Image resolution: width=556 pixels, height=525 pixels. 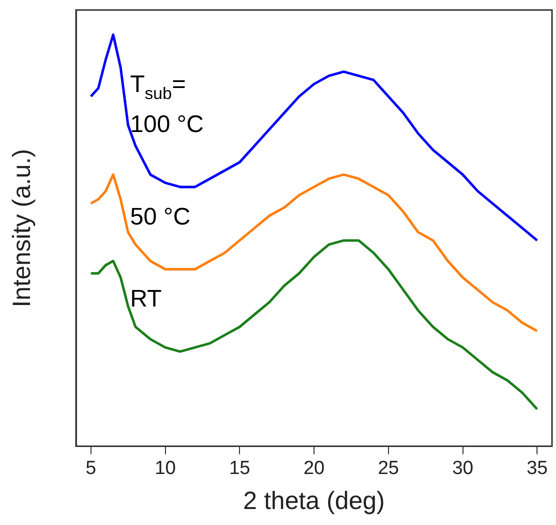 I want to click on series-label: 100 °C, so click(x=167, y=124).